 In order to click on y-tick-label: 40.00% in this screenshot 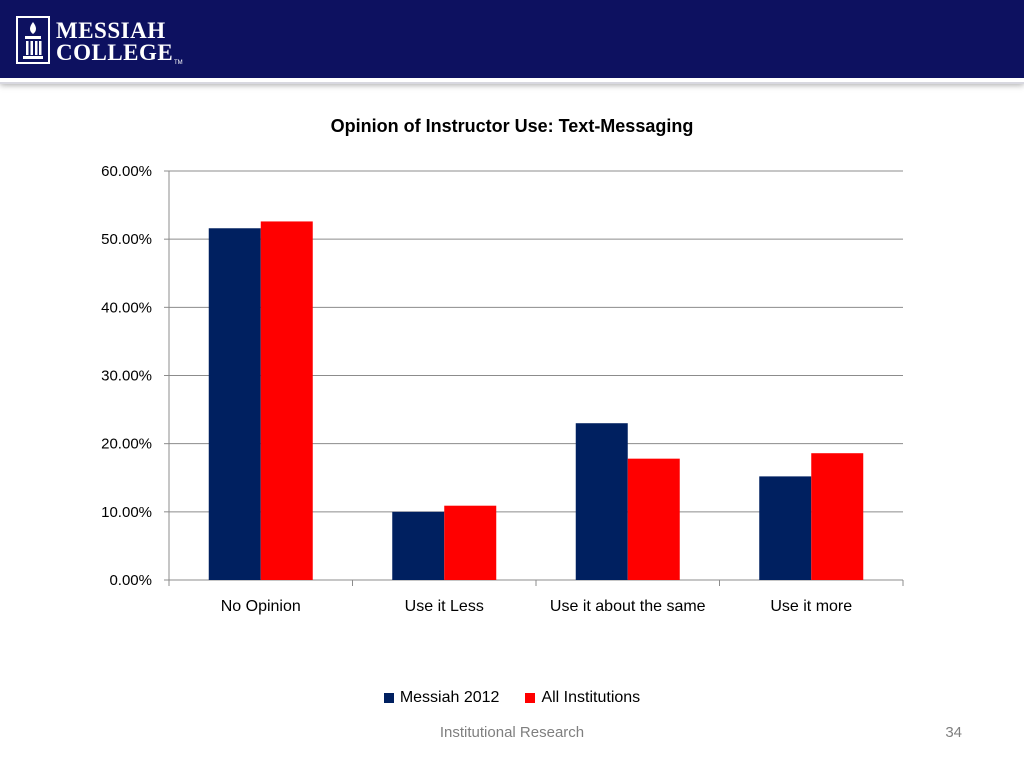, I will do `click(126, 307)`.